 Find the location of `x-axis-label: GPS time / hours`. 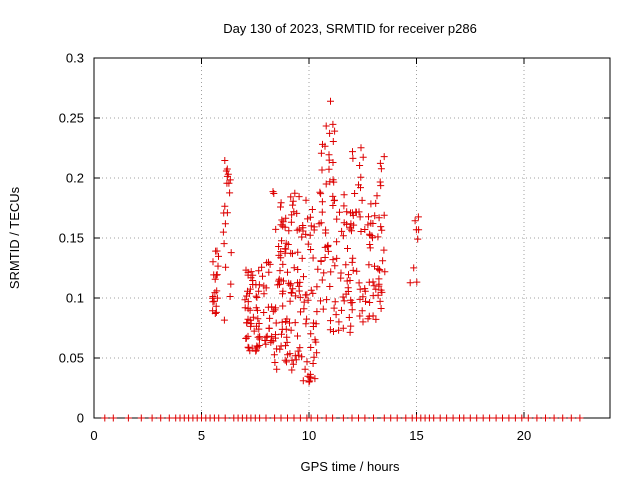

x-axis-label: GPS time / hours is located at coordinates (350, 466).